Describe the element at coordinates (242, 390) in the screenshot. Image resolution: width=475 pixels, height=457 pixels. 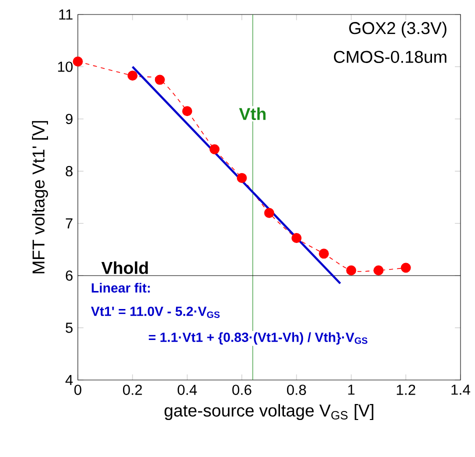
I see `x-tick-label: 0.6` at that location.